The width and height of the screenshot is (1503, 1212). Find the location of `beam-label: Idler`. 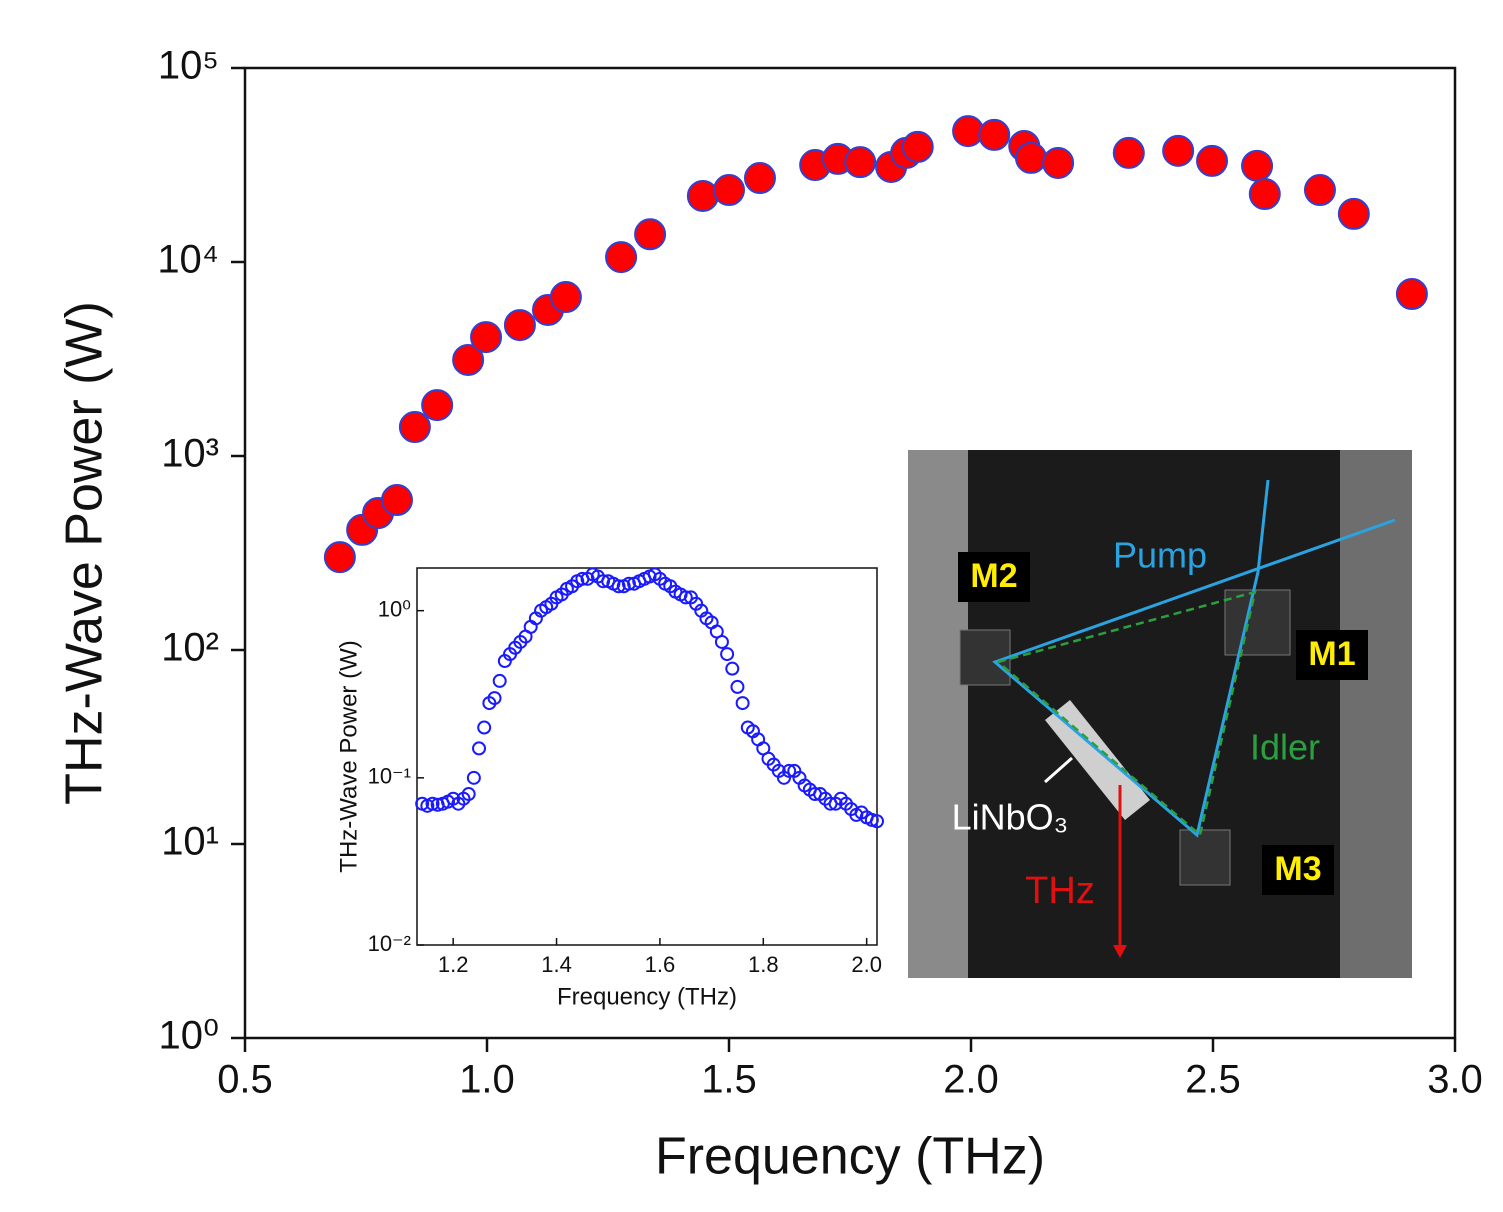

beam-label: Idler is located at coordinates (1285, 747).